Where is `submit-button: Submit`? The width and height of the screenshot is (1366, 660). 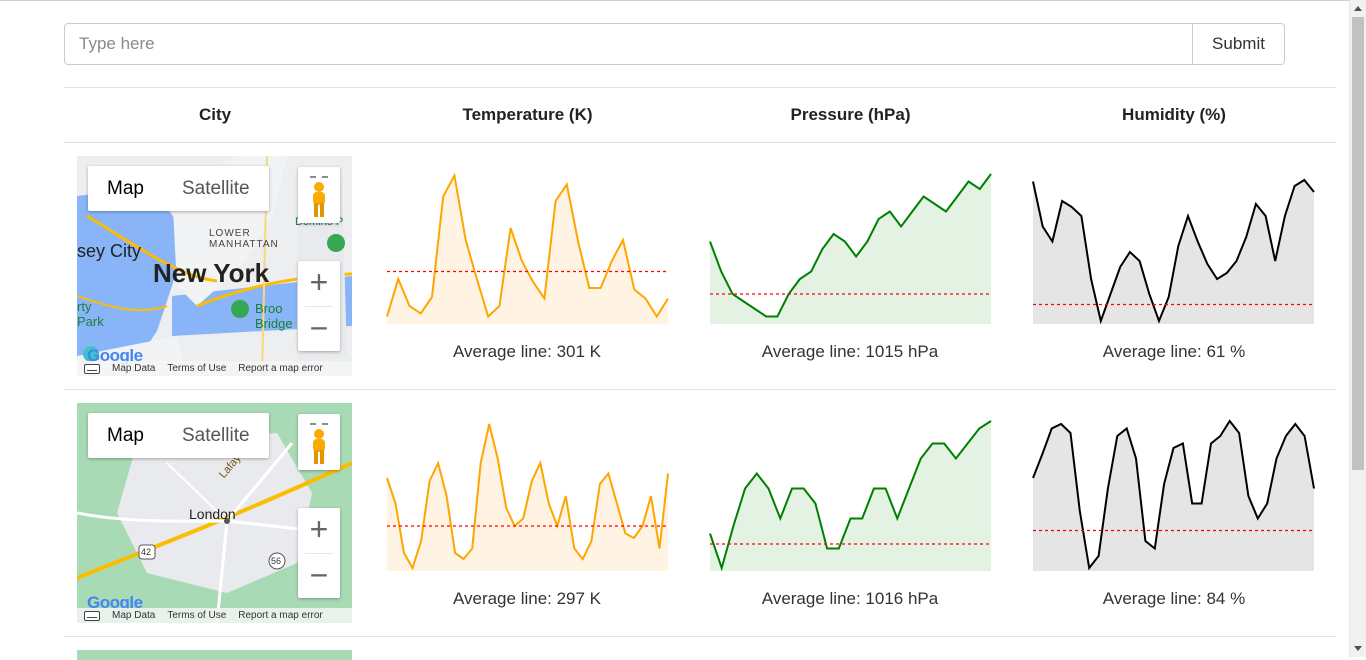
submit-button: Submit is located at coordinates (1239, 44).